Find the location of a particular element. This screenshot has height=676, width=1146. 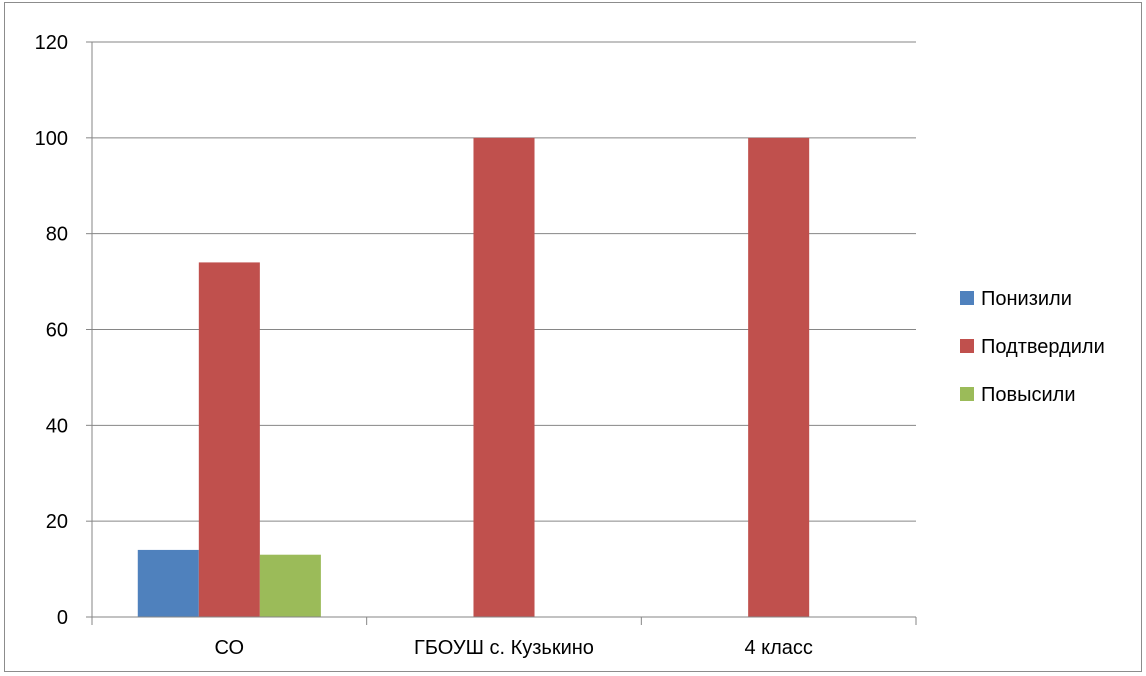

y-tick-label: 120 is located at coordinates (51, 43).